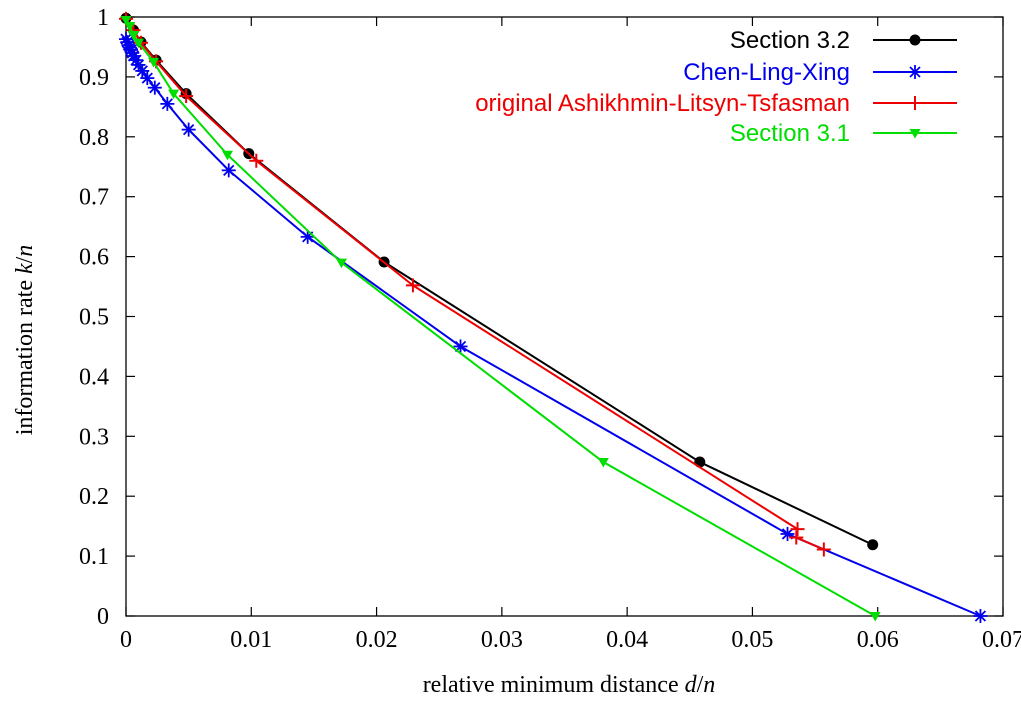  I want to click on x-axis-label: relative minimum distance d/n, so click(569, 685).